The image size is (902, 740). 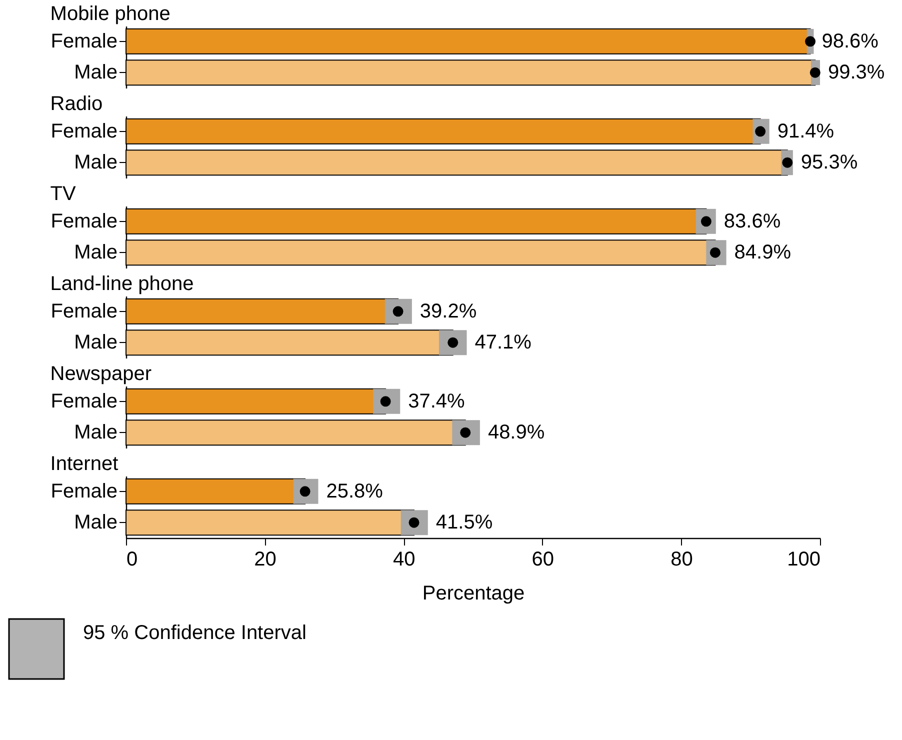 I want to click on chart-title: Land-line phone, so click(x=122, y=284).